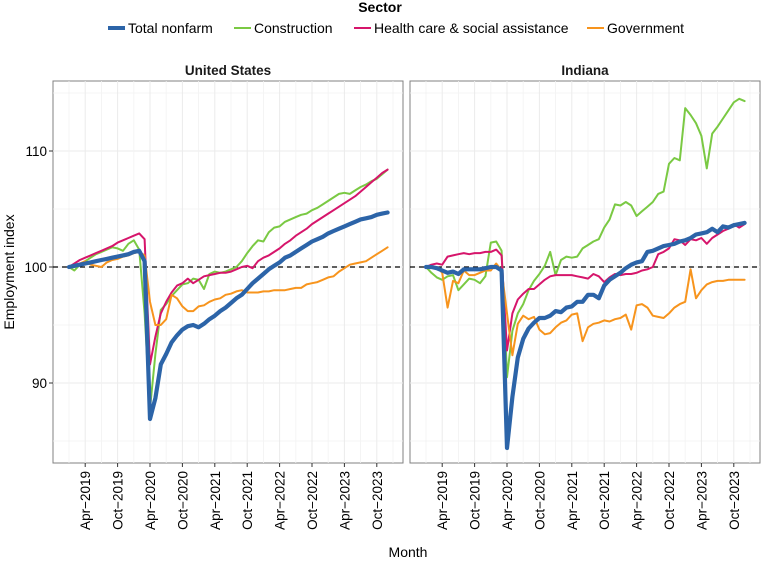 The width and height of the screenshot is (761, 562). I want to click on legend-label: Health care & social assistance, so click(471, 28).